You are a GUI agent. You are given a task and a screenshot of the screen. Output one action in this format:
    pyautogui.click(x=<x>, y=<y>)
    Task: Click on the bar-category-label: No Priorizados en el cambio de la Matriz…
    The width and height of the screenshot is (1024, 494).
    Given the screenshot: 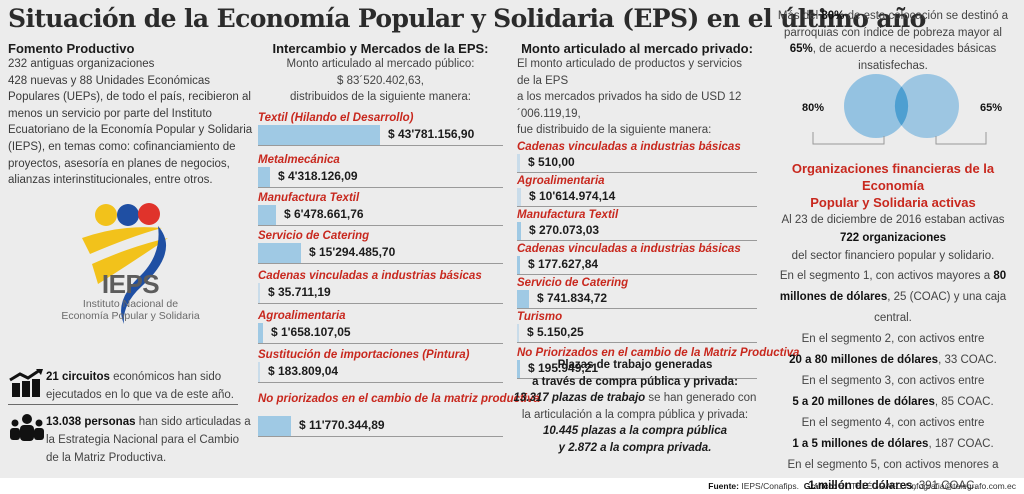 What is the action you would take?
    pyautogui.click(x=658, y=352)
    